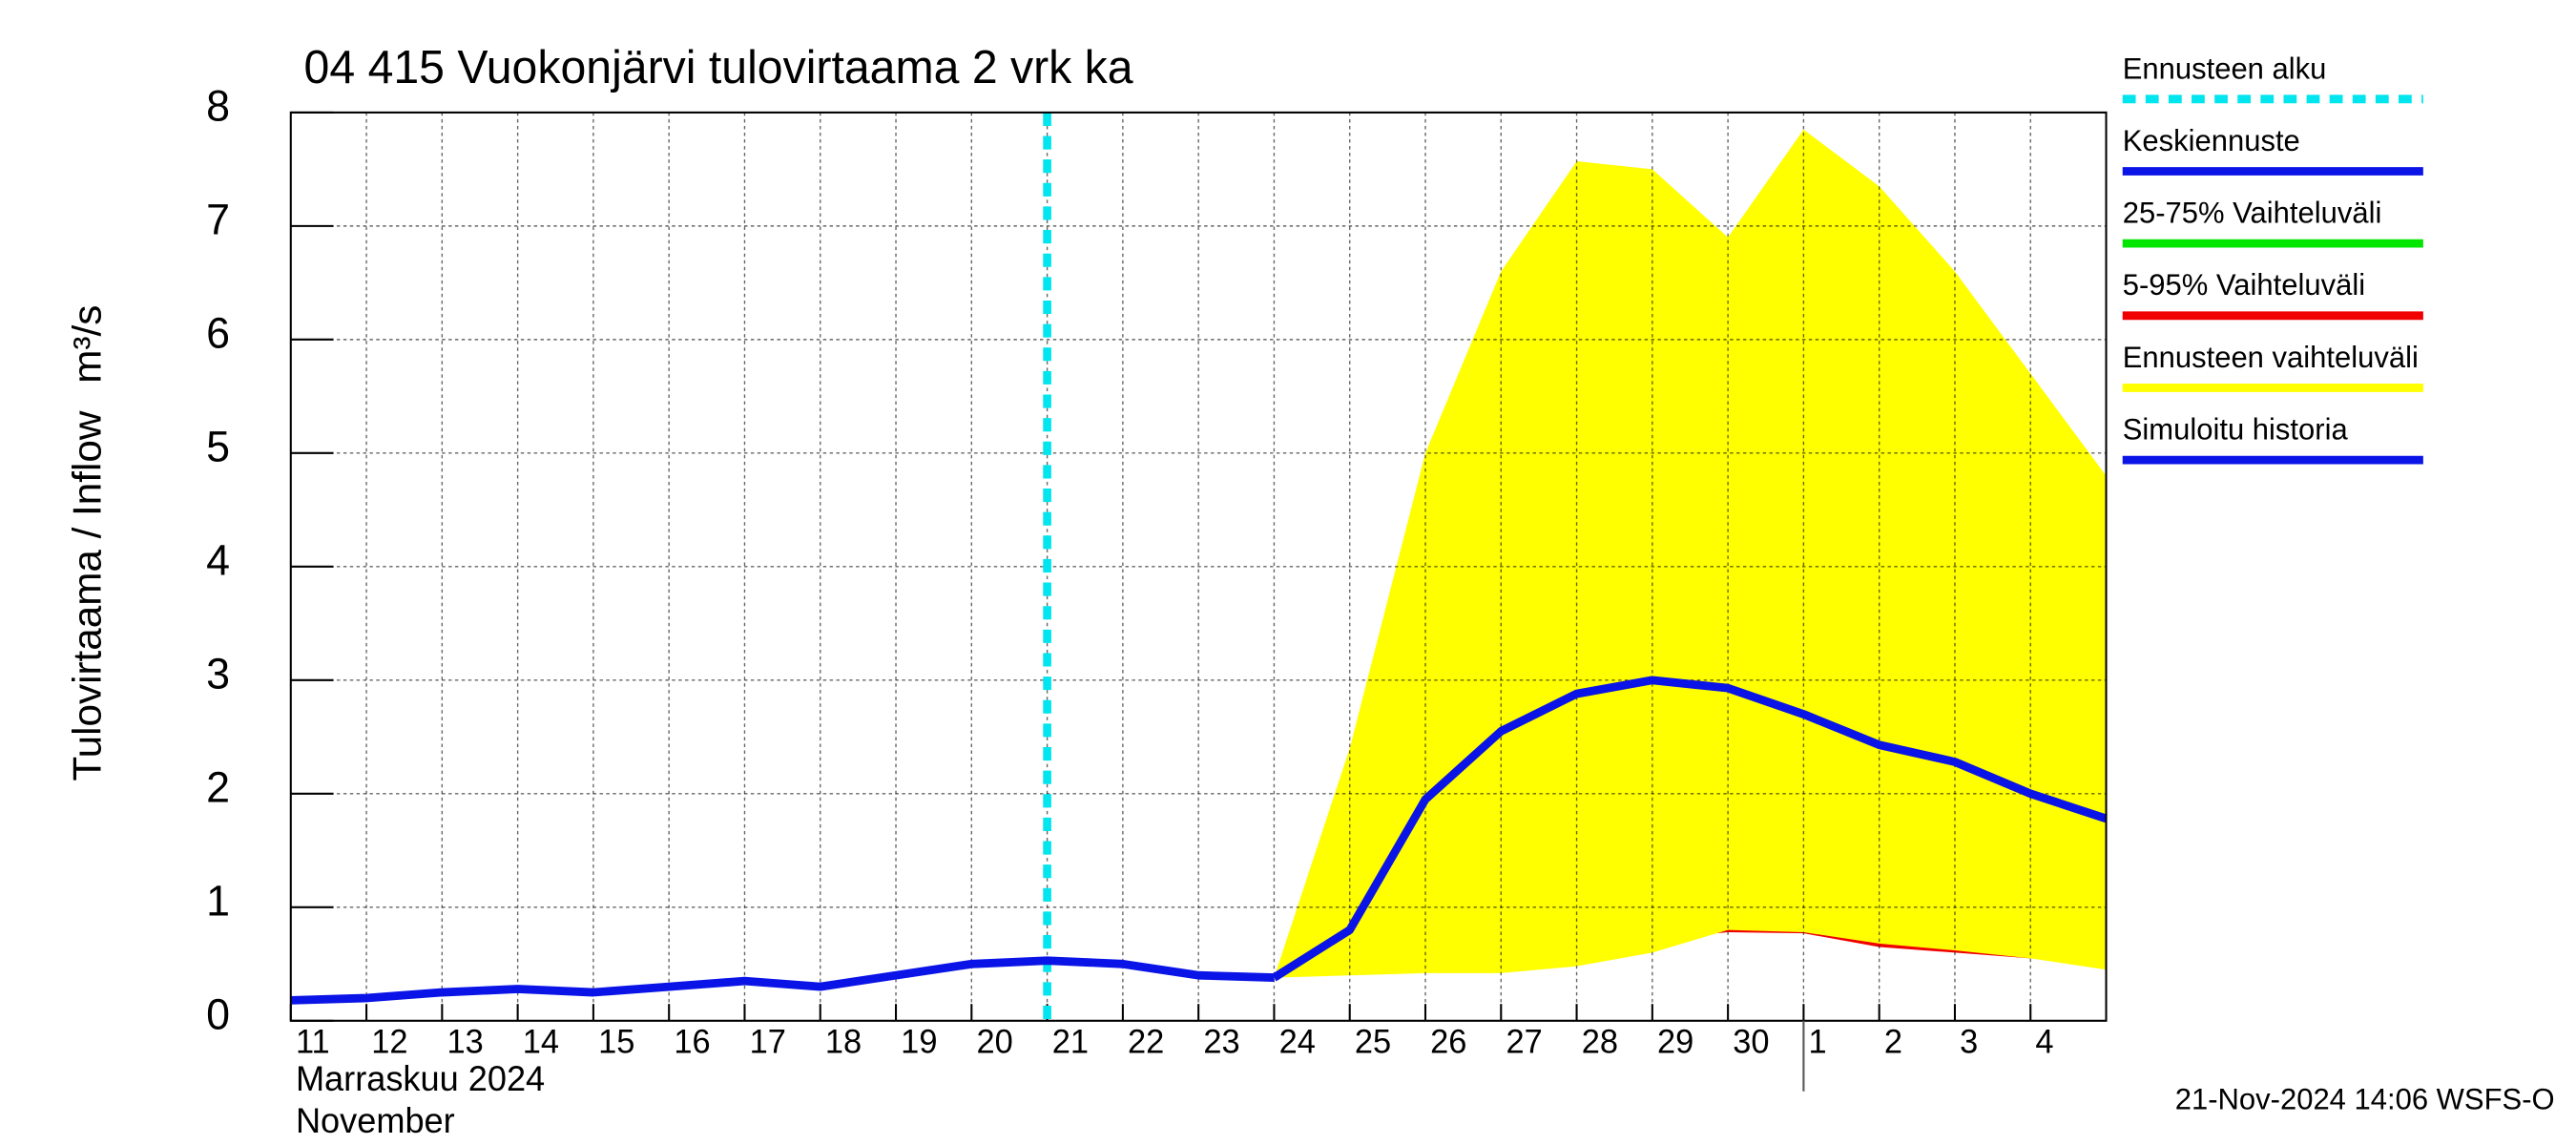  What do you see at coordinates (218, 219) in the screenshot?
I see `y-tick-label: 7` at bounding box center [218, 219].